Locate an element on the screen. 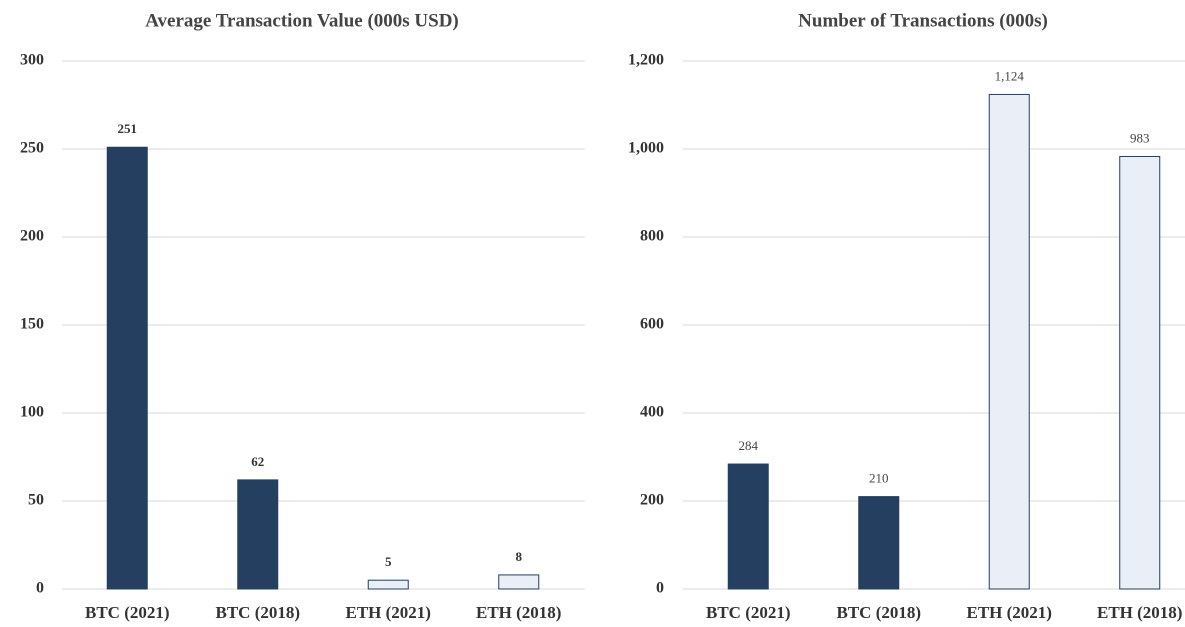 This screenshot has height=627, width=1185. y-tick-label: 300 is located at coordinates (32, 60).